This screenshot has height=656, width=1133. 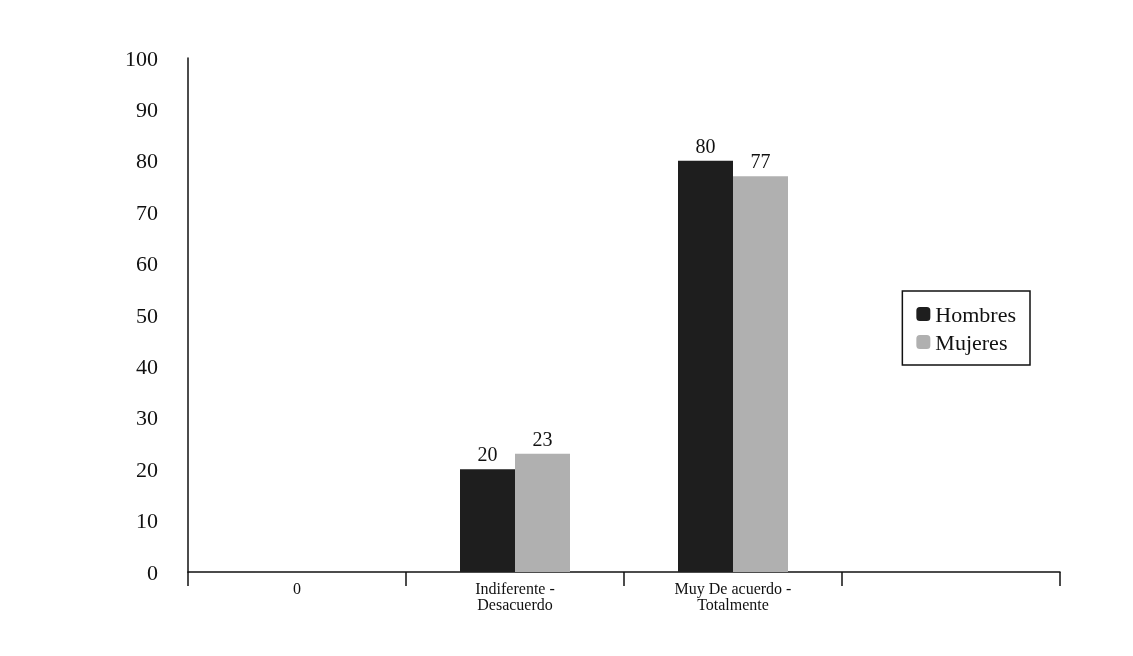 I want to click on y-tick-label: 40, so click(x=147, y=366).